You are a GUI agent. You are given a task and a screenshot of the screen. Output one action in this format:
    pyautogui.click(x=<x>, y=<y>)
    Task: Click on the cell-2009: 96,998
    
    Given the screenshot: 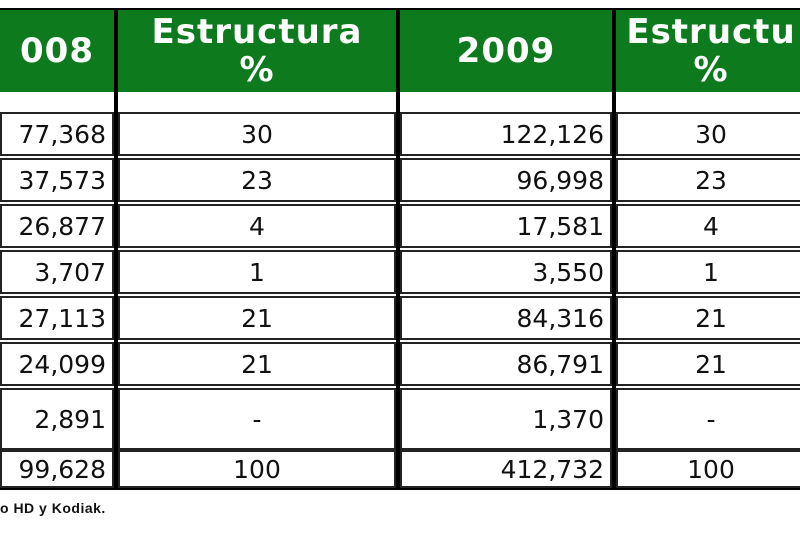 What is the action you would take?
    pyautogui.click(x=506, y=180)
    